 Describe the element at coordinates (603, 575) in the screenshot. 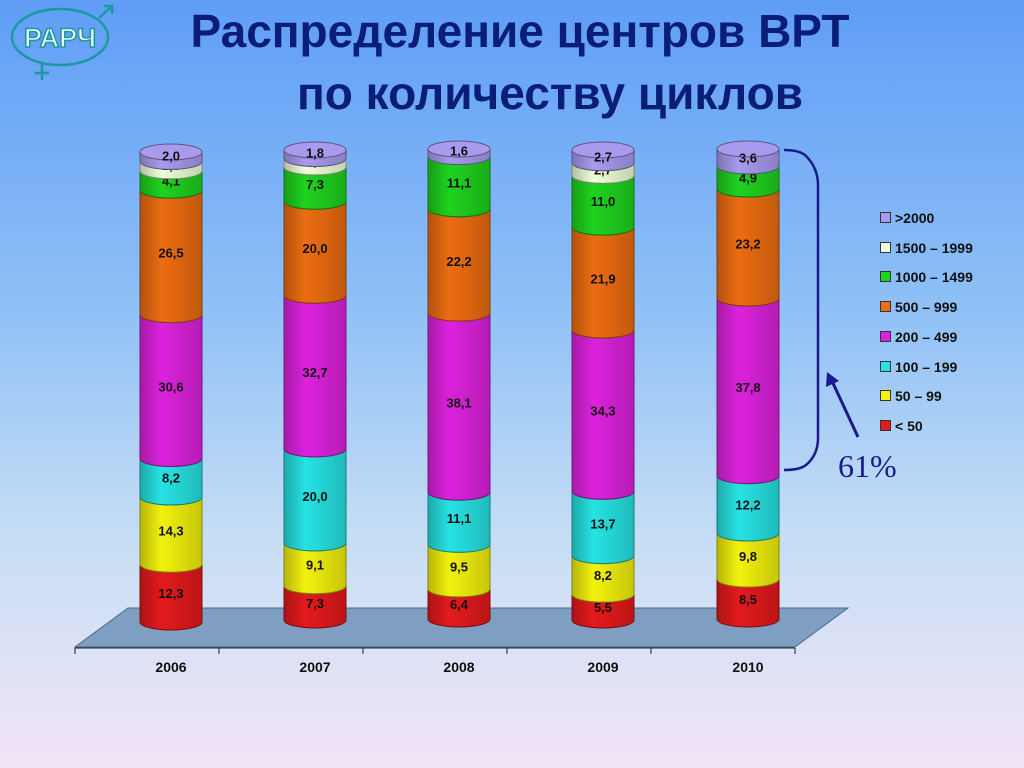

I see `data-label-2009-50 – 99: 8,2` at that location.